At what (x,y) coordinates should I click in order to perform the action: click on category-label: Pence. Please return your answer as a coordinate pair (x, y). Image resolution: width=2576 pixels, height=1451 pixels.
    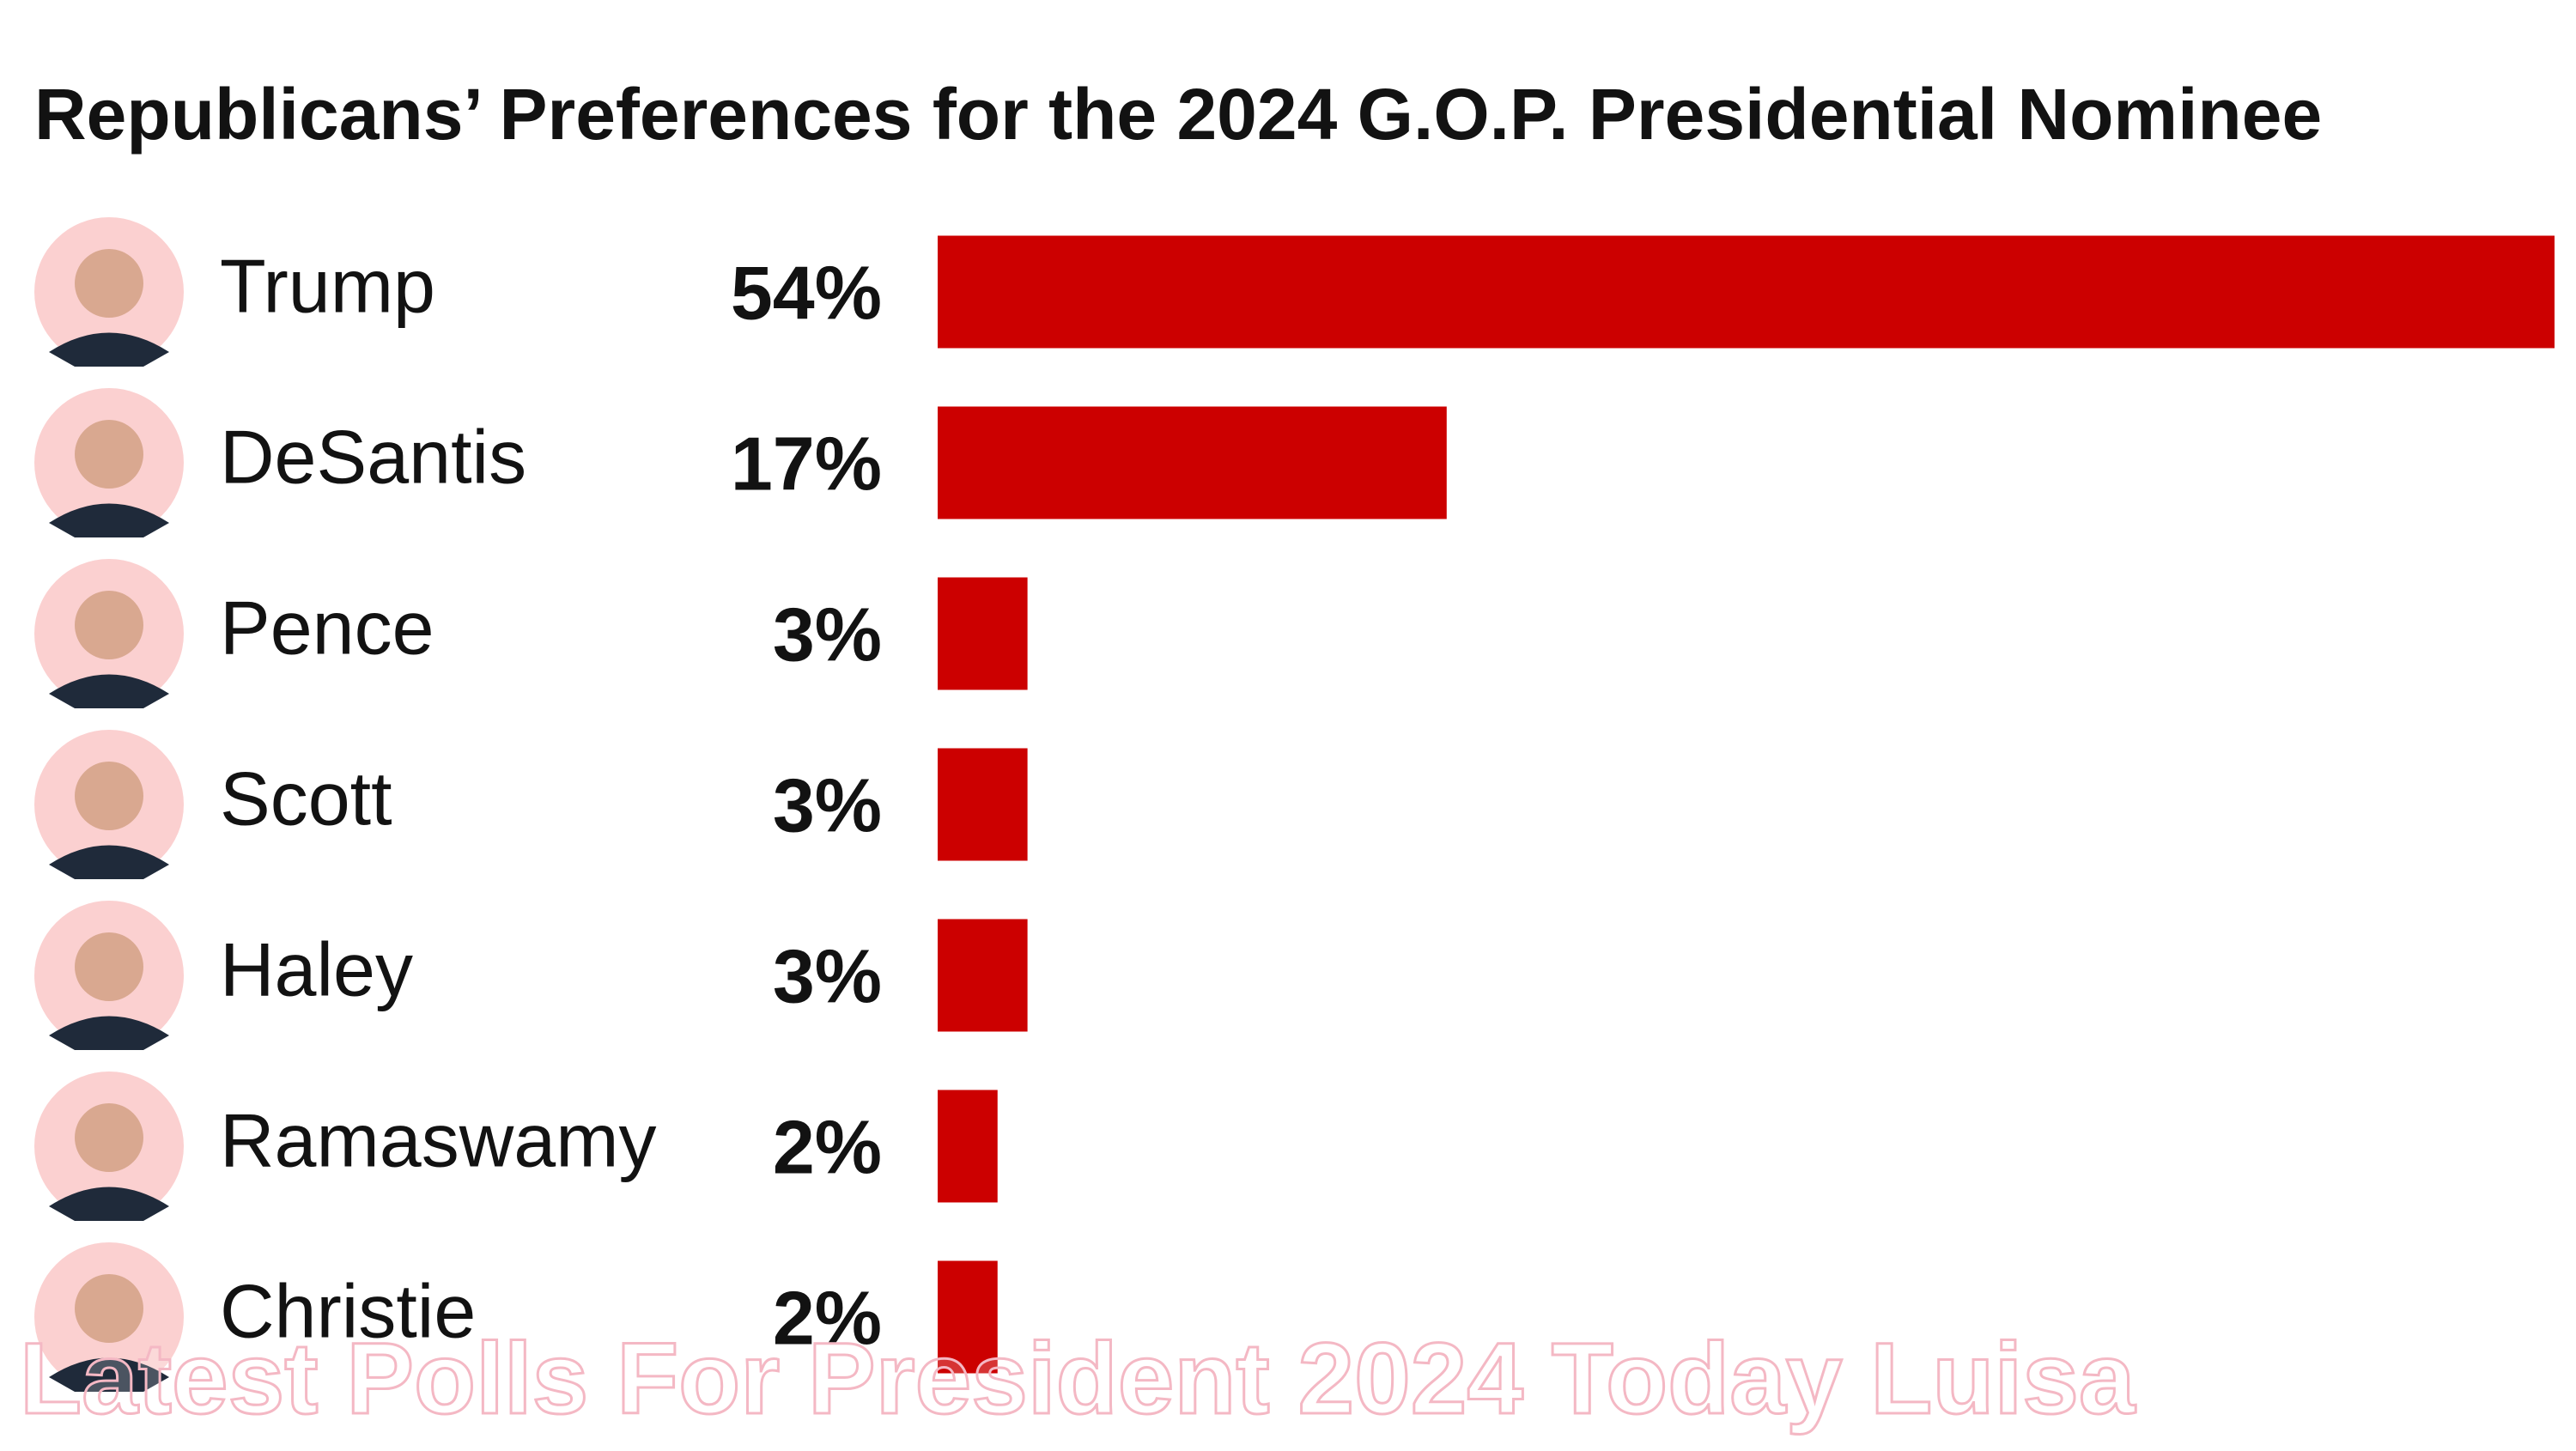
    Looking at the image, I should click on (327, 627).